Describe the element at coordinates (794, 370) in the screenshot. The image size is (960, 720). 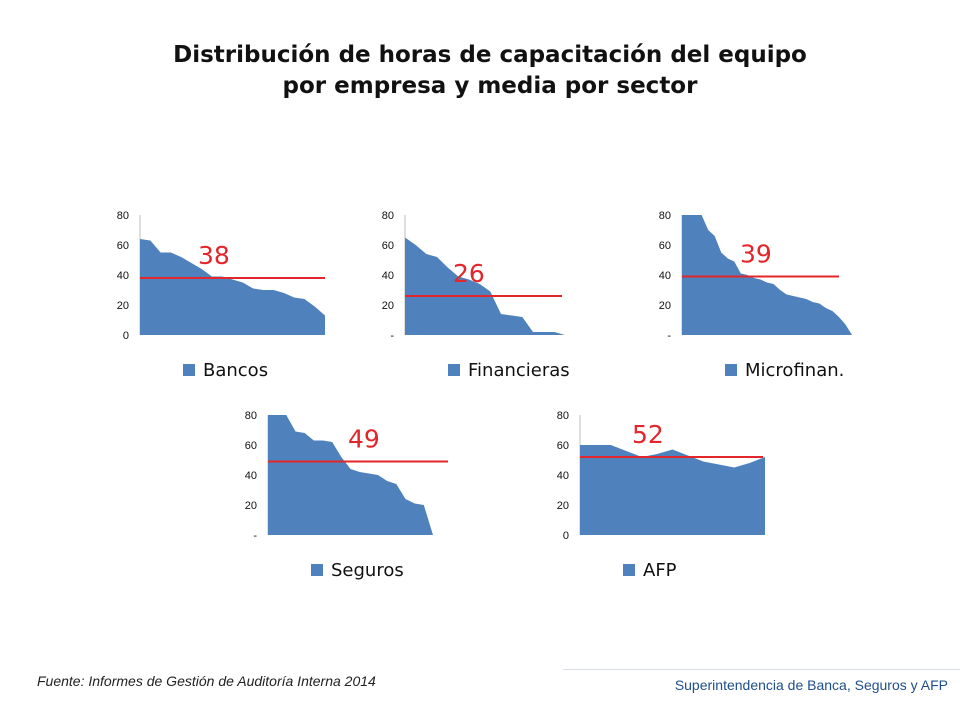
I see `legend-label: Microfinan.` at that location.